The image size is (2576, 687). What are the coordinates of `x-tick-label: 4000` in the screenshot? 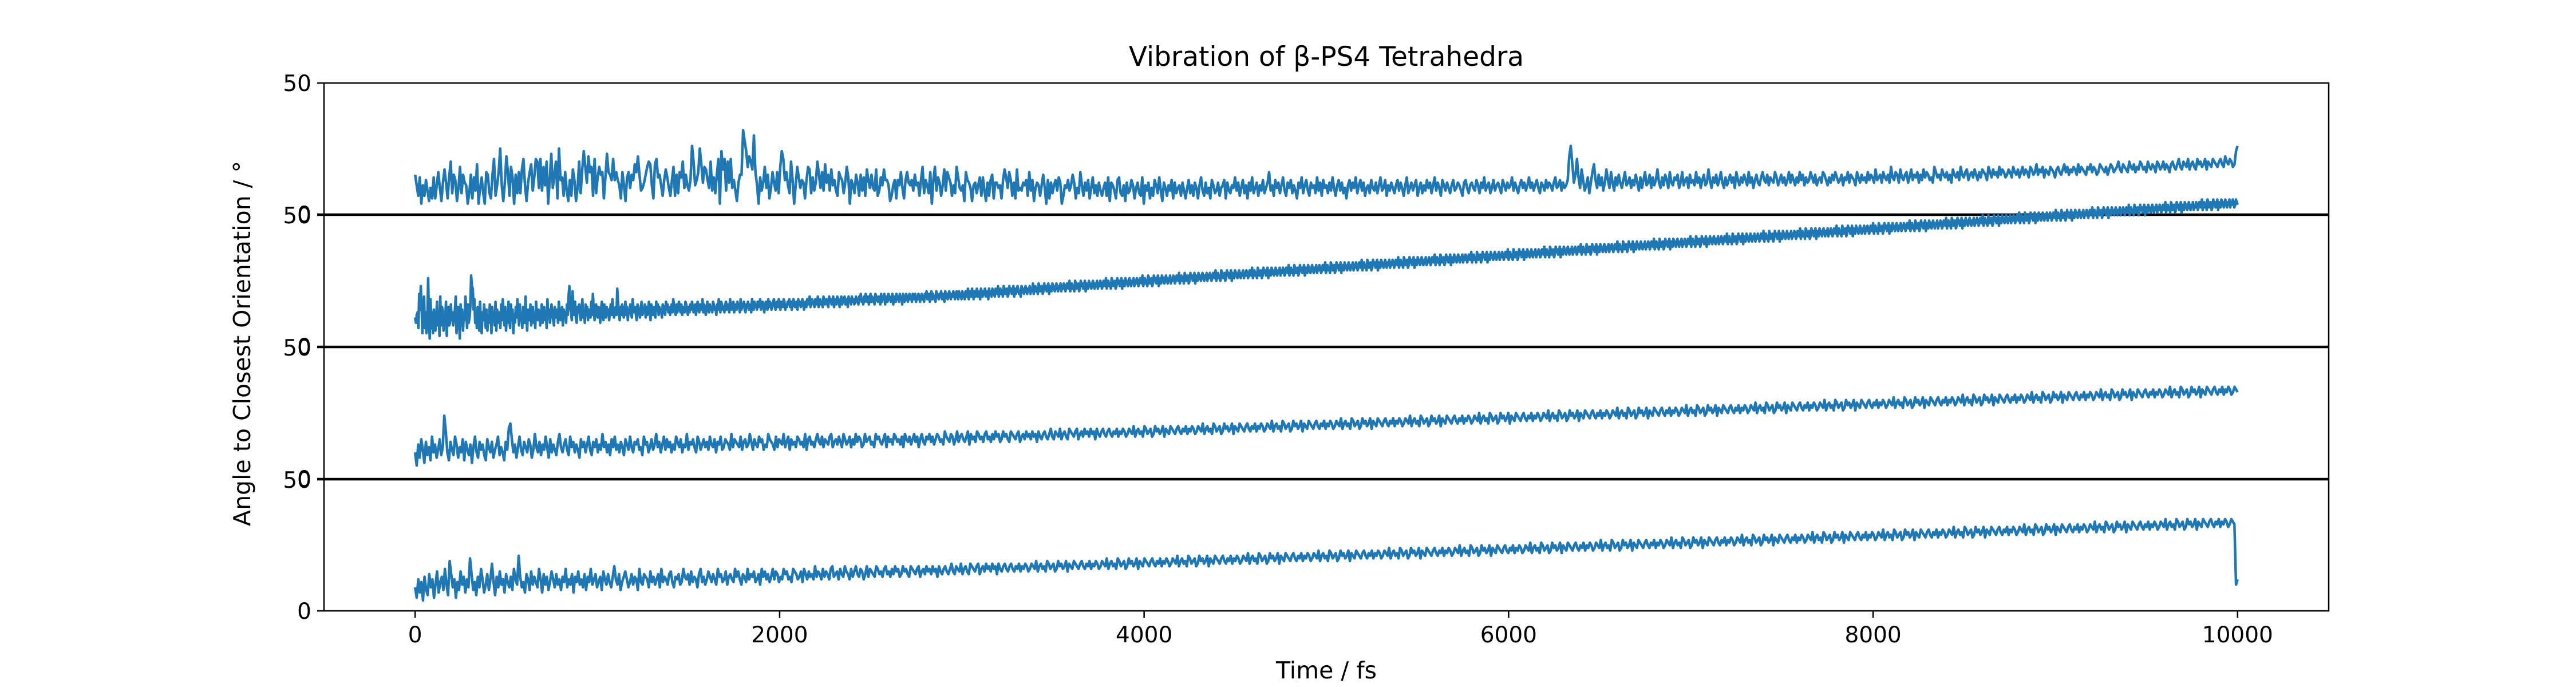 It's located at (1144, 635).